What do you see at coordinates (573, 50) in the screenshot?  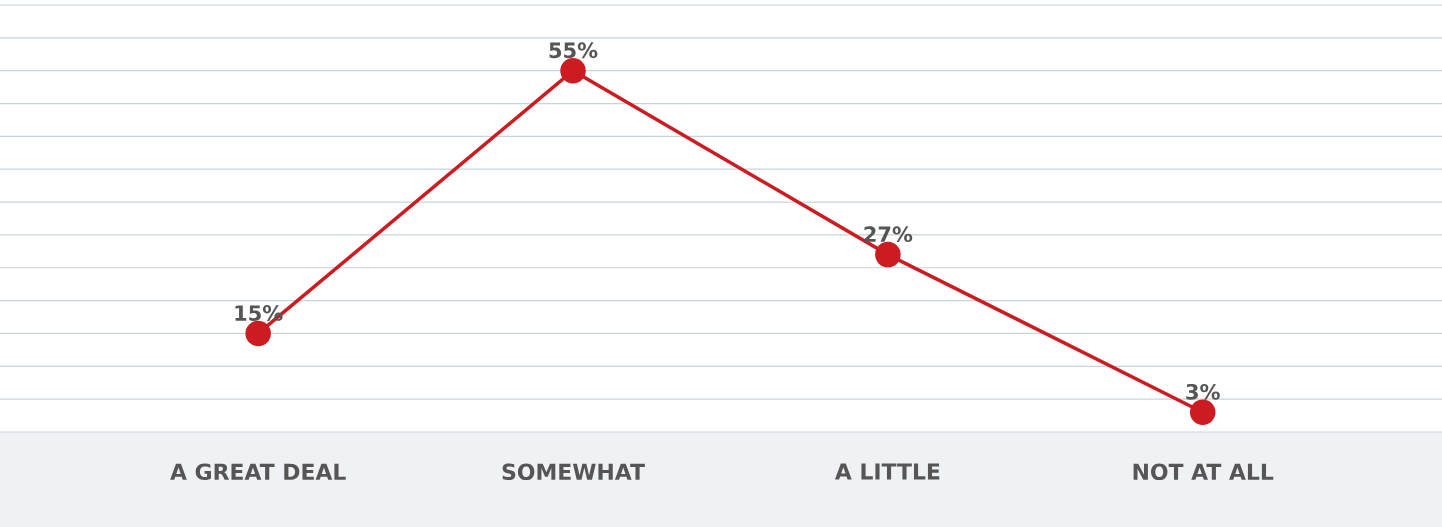 I see `data-label: 55%` at bounding box center [573, 50].